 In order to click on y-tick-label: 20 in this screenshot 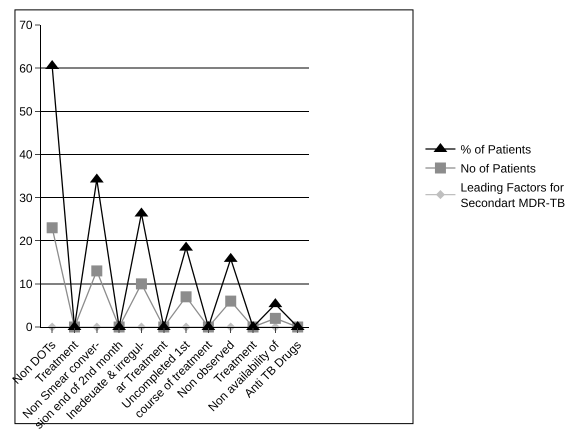, I will do `click(26, 241)`.